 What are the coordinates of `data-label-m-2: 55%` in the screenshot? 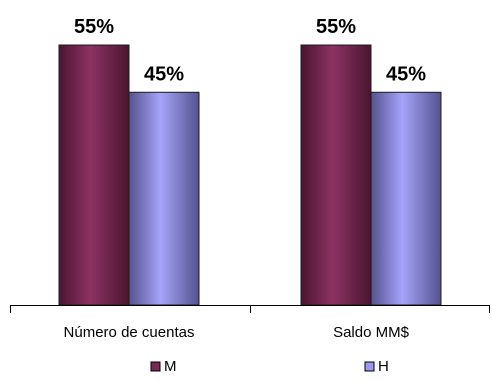 It's located at (336, 27).